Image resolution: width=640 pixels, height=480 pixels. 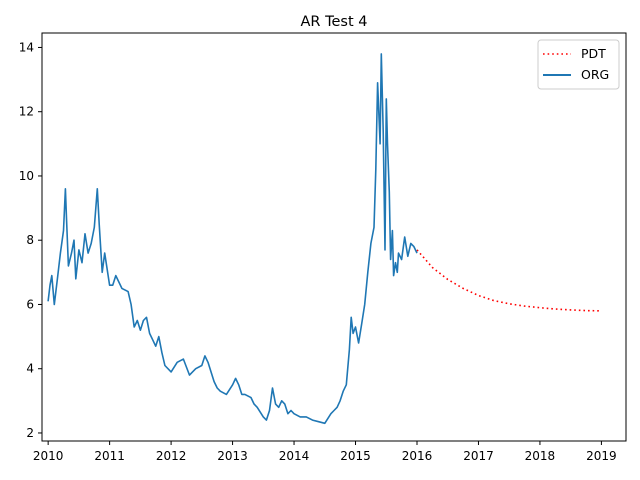 What do you see at coordinates (48, 456) in the screenshot?
I see `x-tick-label: 2010` at bounding box center [48, 456].